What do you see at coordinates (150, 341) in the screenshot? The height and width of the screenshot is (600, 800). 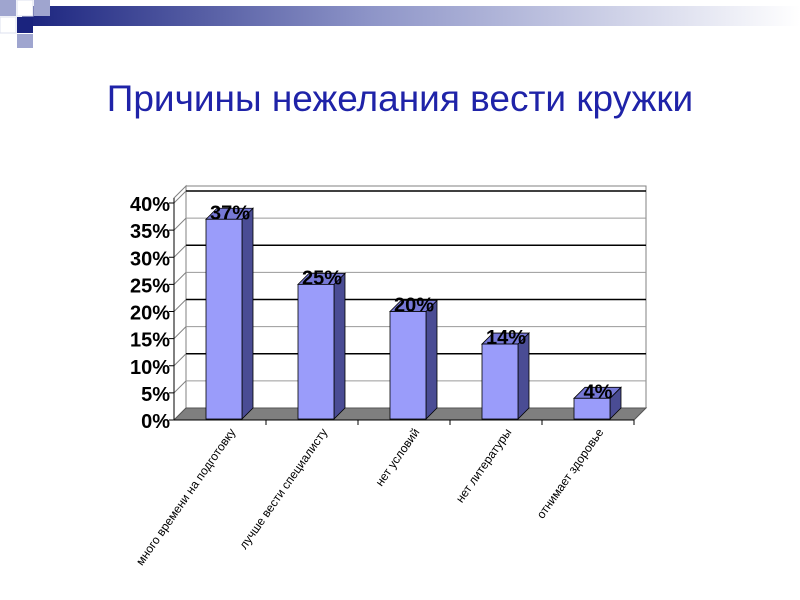 I see `y-tick-label: 15%` at bounding box center [150, 341].